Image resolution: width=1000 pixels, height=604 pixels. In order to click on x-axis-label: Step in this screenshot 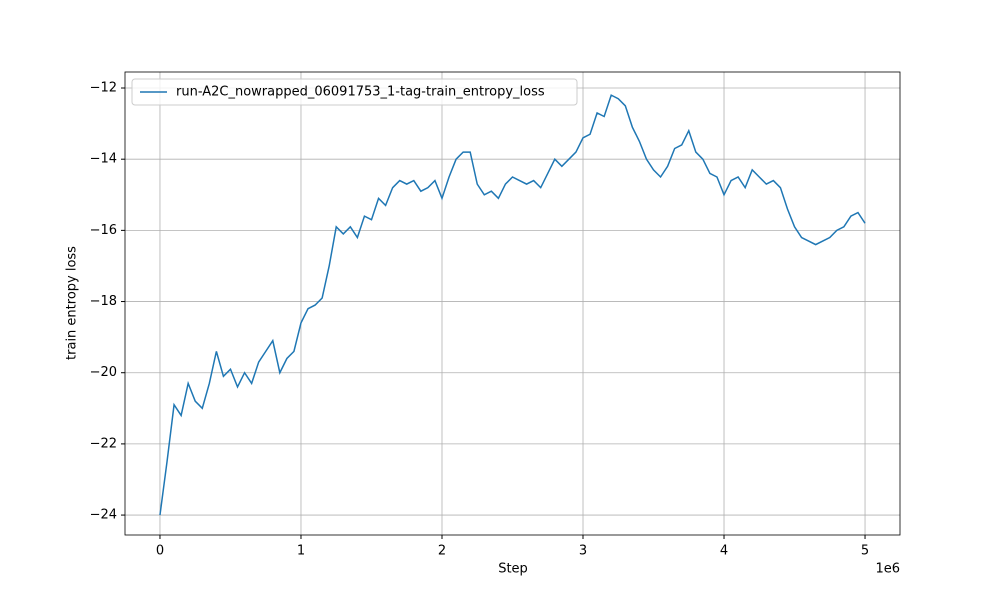, I will do `click(513, 569)`.